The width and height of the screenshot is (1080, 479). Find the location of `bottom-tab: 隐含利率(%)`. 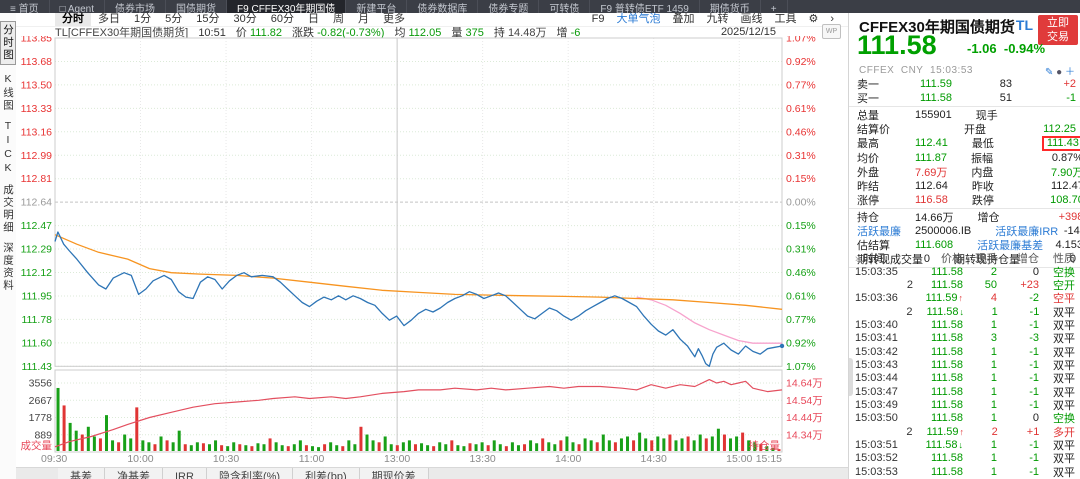

bottom-tab: 隐含利率(%) is located at coordinates (250, 473).